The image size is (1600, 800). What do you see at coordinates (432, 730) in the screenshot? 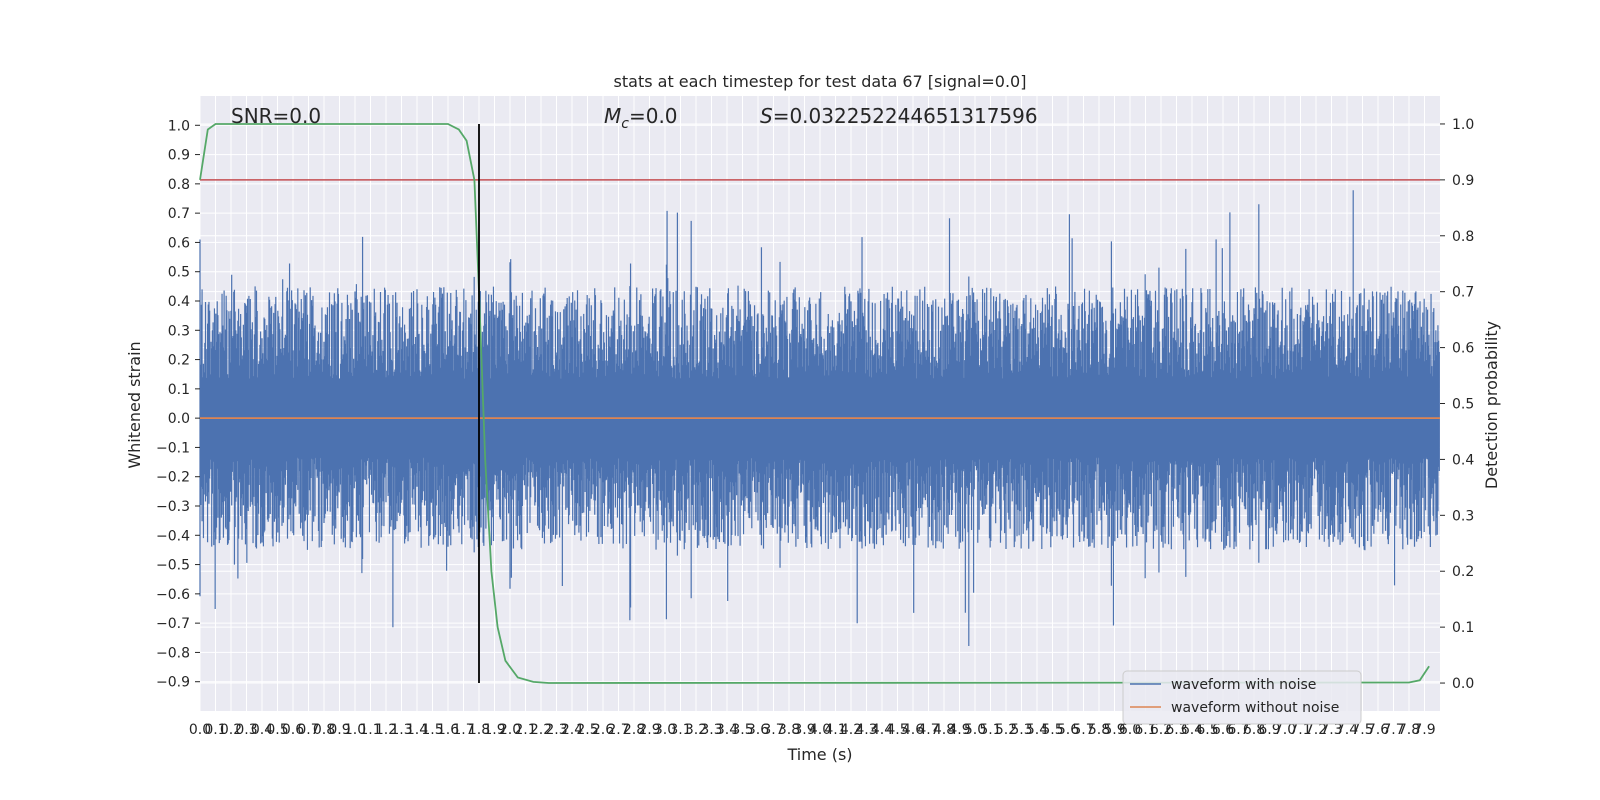
I see `x-tick-label: 1.5` at bounding box center [432, 730].